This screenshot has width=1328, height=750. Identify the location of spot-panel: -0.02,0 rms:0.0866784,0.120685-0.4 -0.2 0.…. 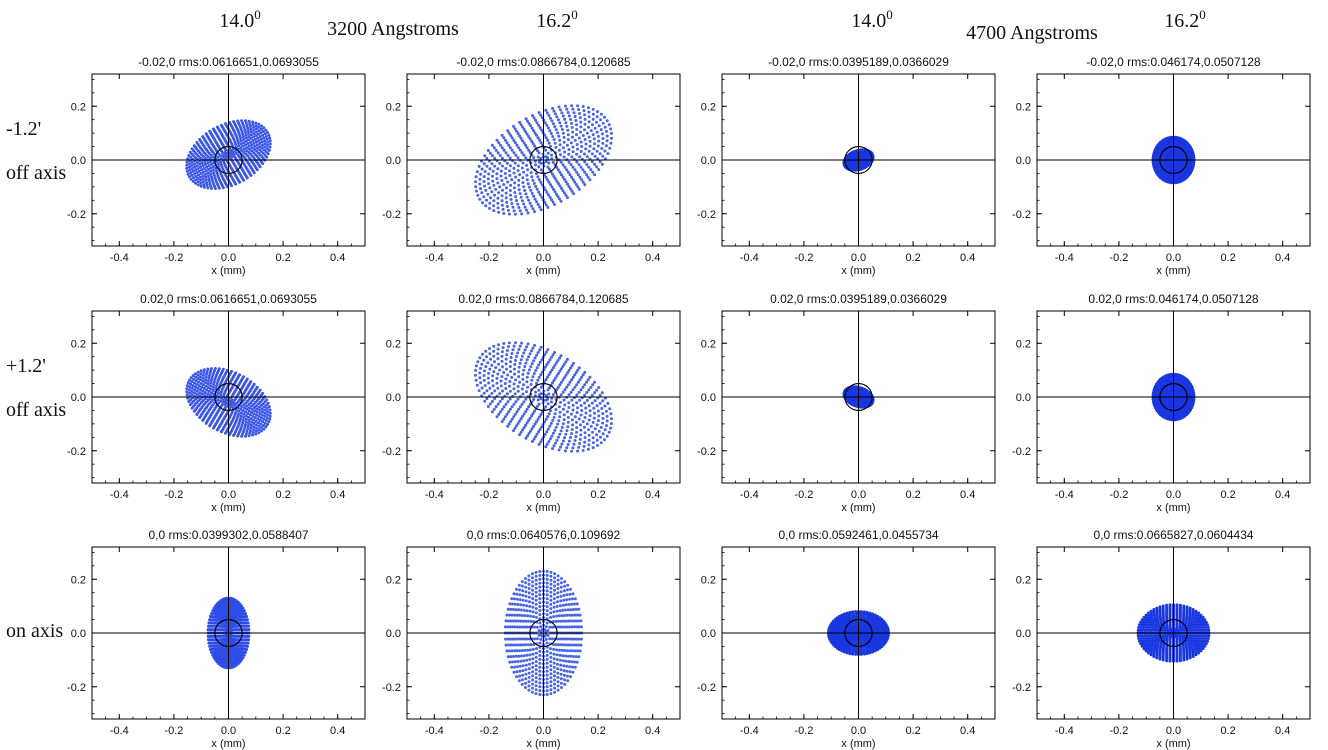
(531, 166).